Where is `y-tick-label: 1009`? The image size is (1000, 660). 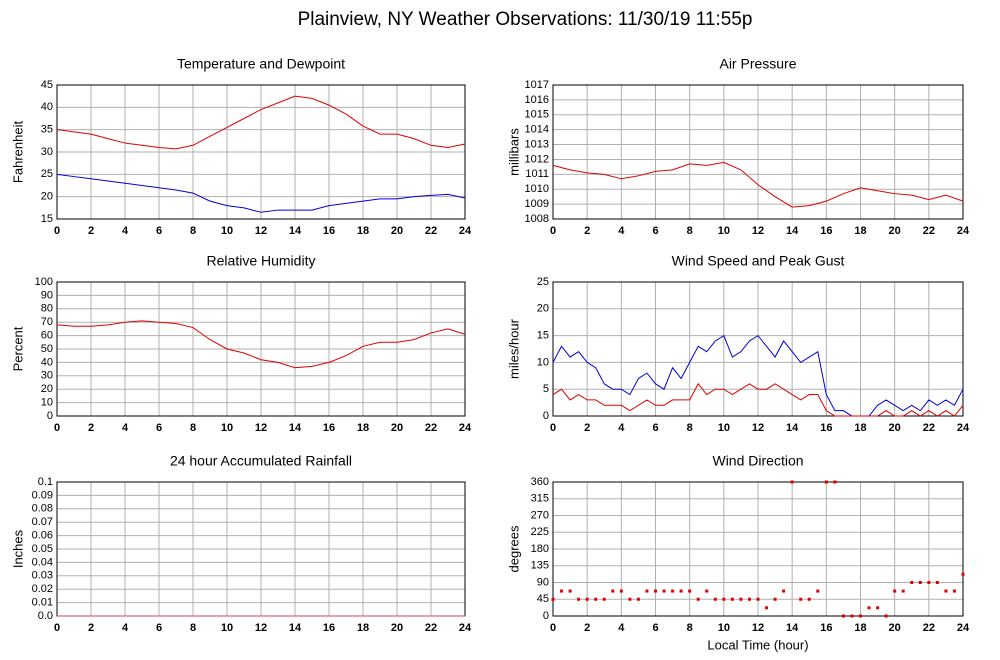 y-tick-label: 1009 is located at coordinates (537, 204).